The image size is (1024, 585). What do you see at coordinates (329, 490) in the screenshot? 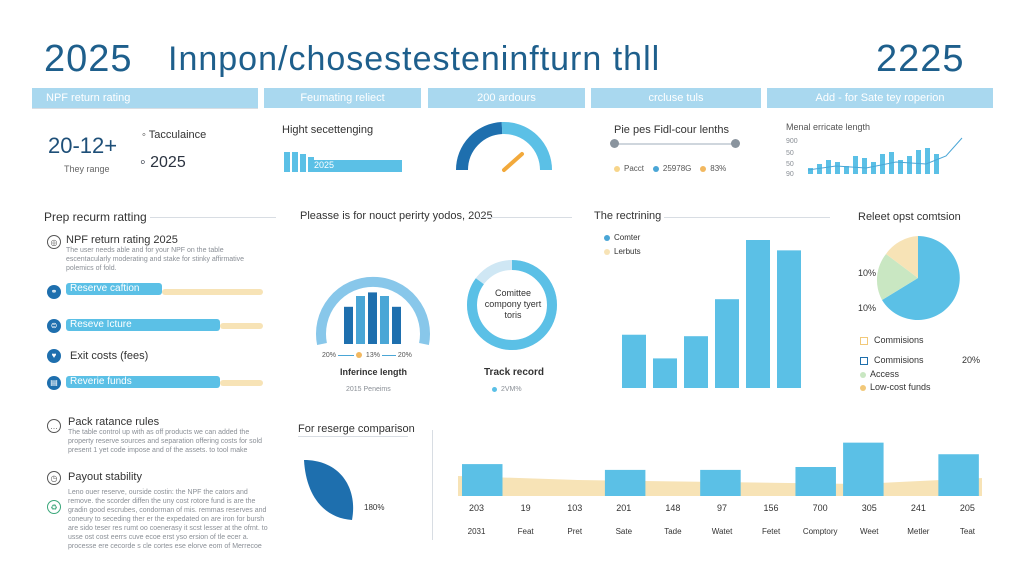
I see `leaf-shape` at bounding box center [329, 490].